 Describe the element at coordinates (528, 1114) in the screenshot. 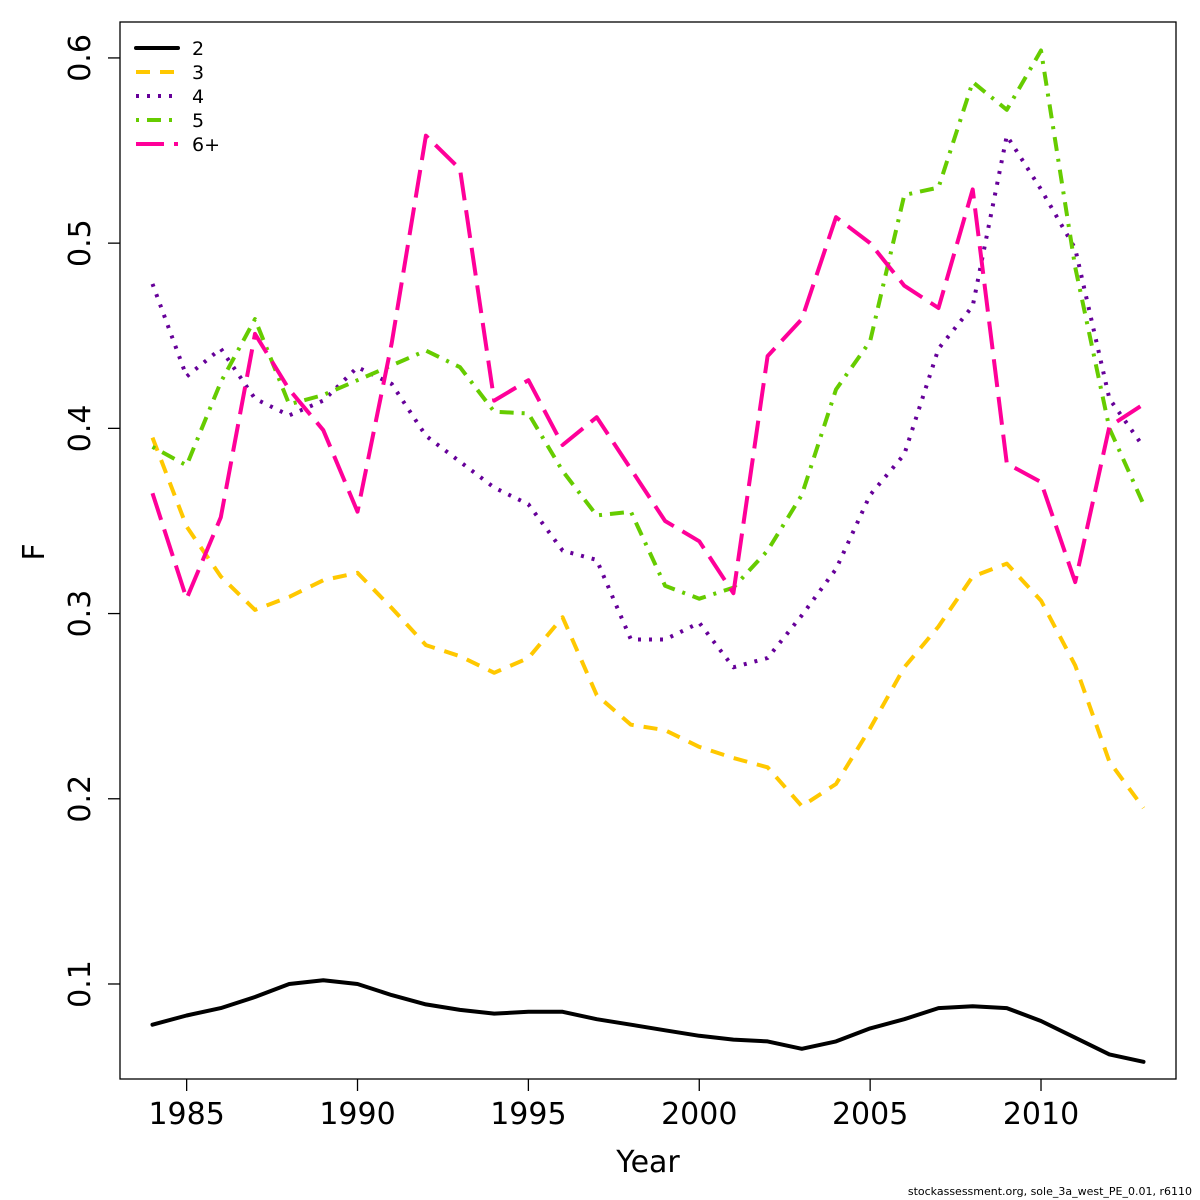

I see `x-tick-label: 1995` at that location.